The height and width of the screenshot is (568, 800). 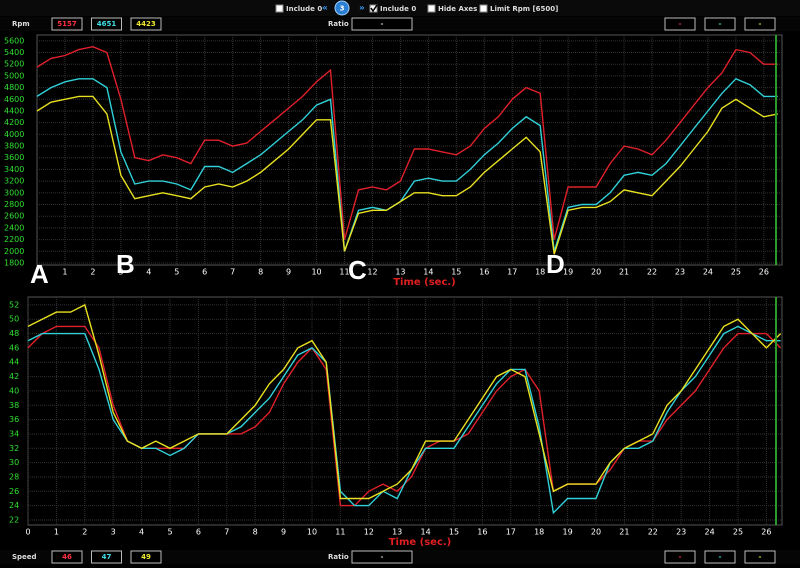 What do you see at coordinates (14, 75) in the screenshot?
I see `y-tick-label: 5000` at bounding box center [14, 75].